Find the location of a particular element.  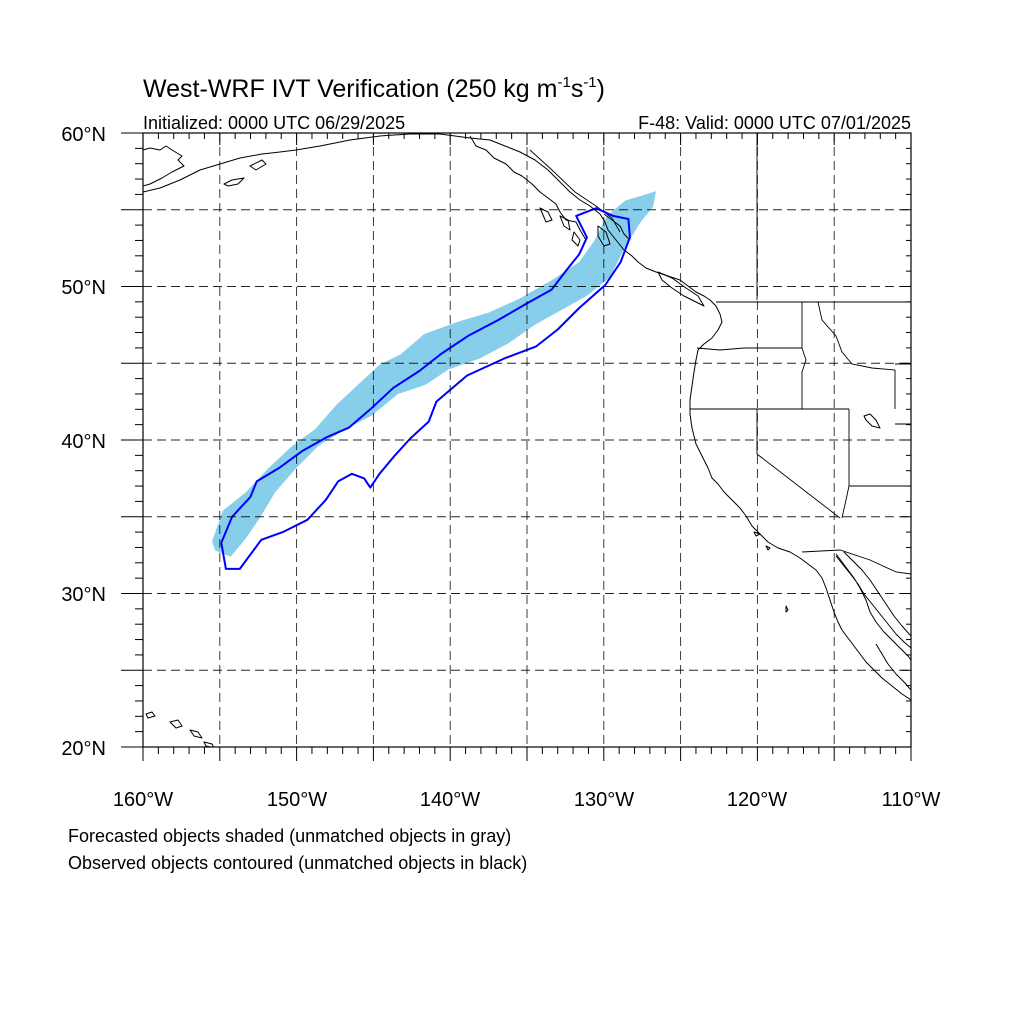

init-time-label: Initialized: 0000 UTC 06/29/2025 is located at coordinates (274, 123).